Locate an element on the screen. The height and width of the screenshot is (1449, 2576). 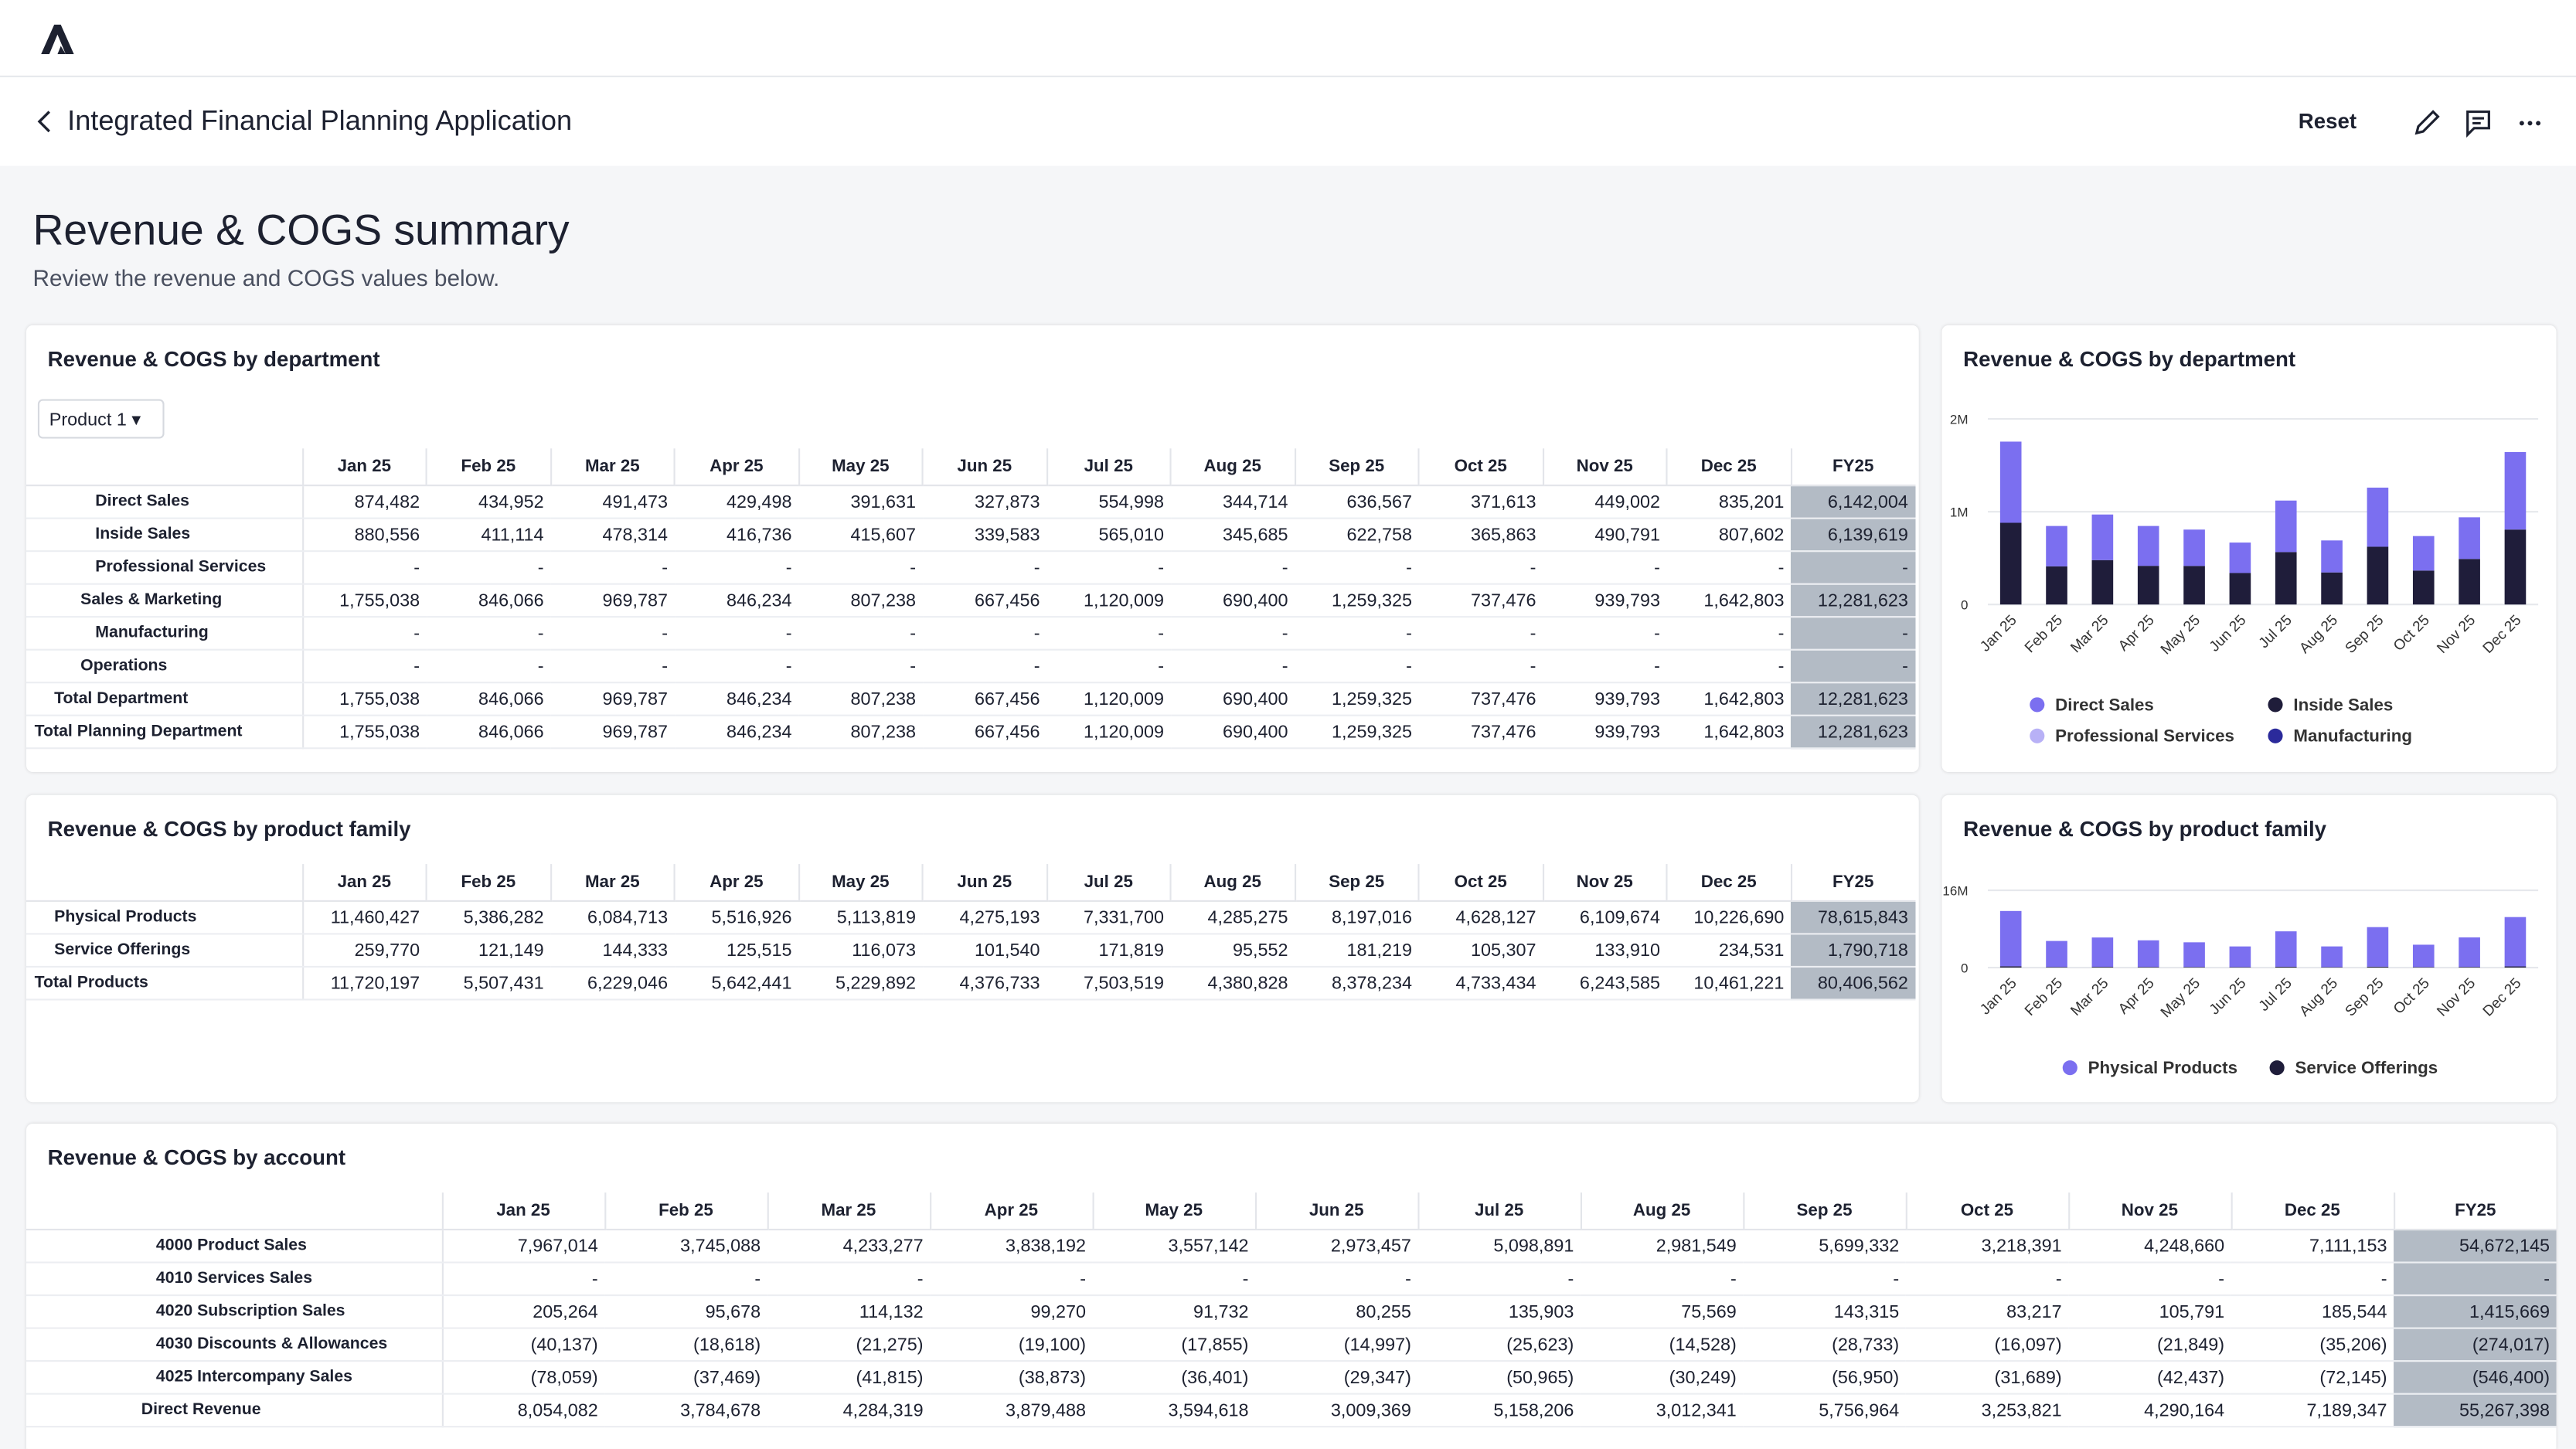
cell: 1,642,803 is located at coordinates (1728, 600).